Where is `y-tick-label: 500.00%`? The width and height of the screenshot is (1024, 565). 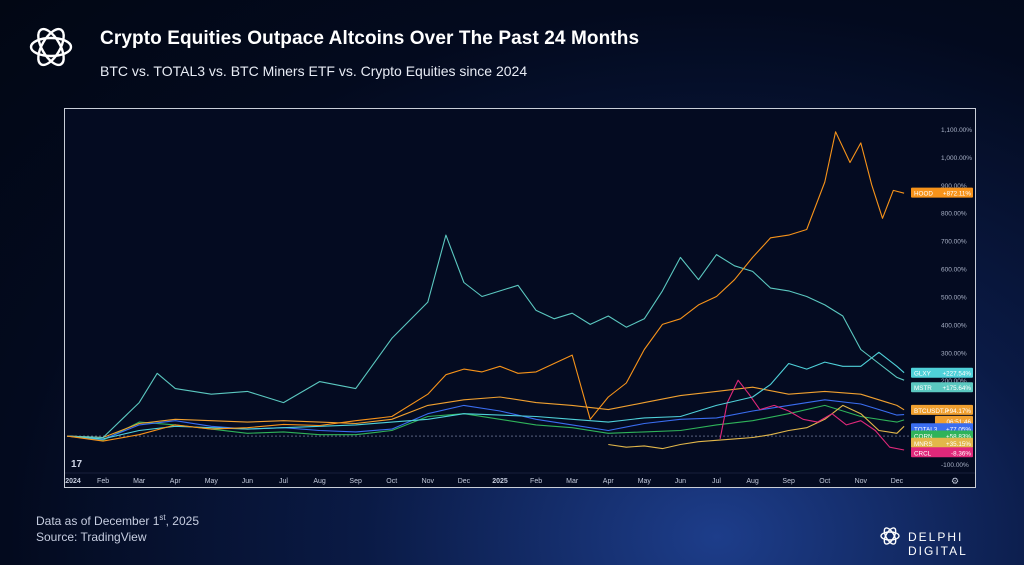
y-tick-label: 500.00% is located at coordinates (954, 297).